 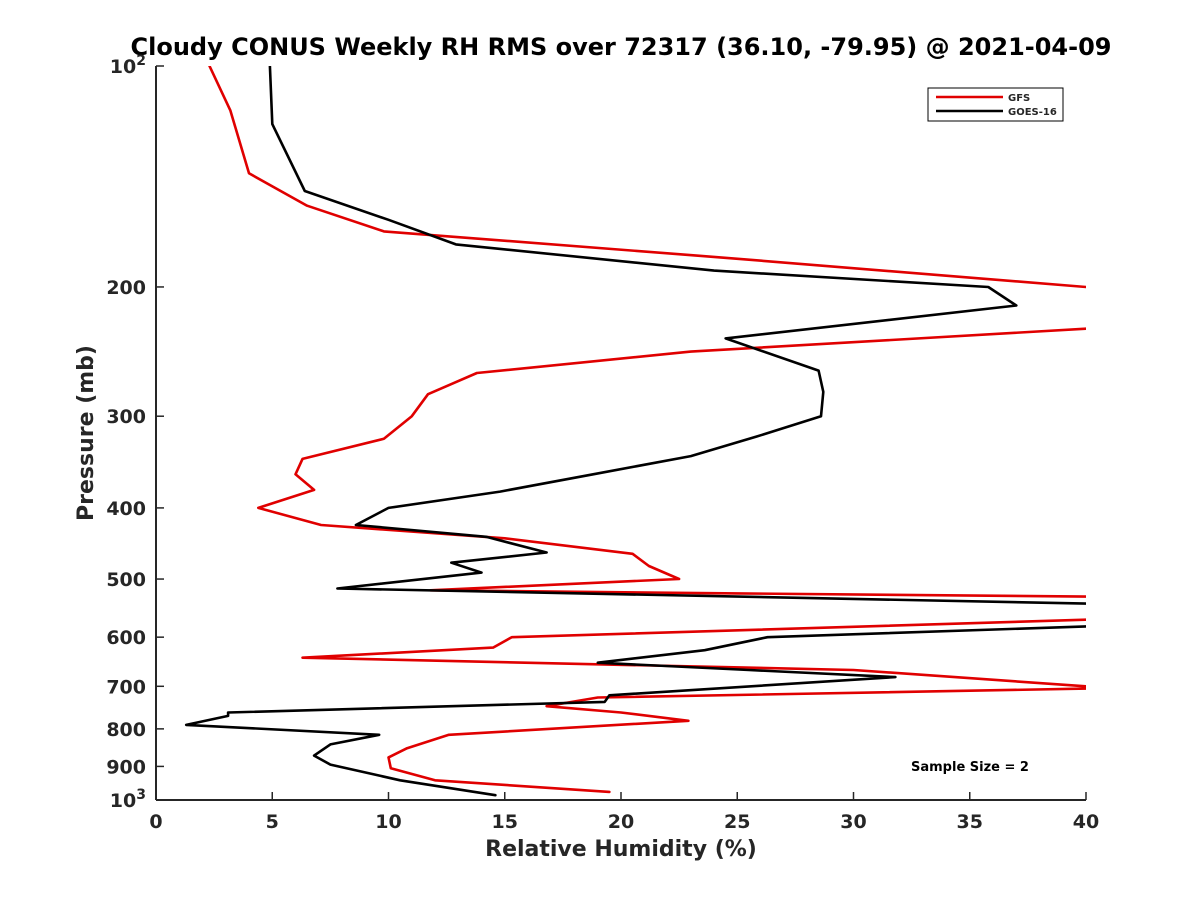 I want to click on sample-size-annotation: Sample Size = 2, so click(x=970, y=767).